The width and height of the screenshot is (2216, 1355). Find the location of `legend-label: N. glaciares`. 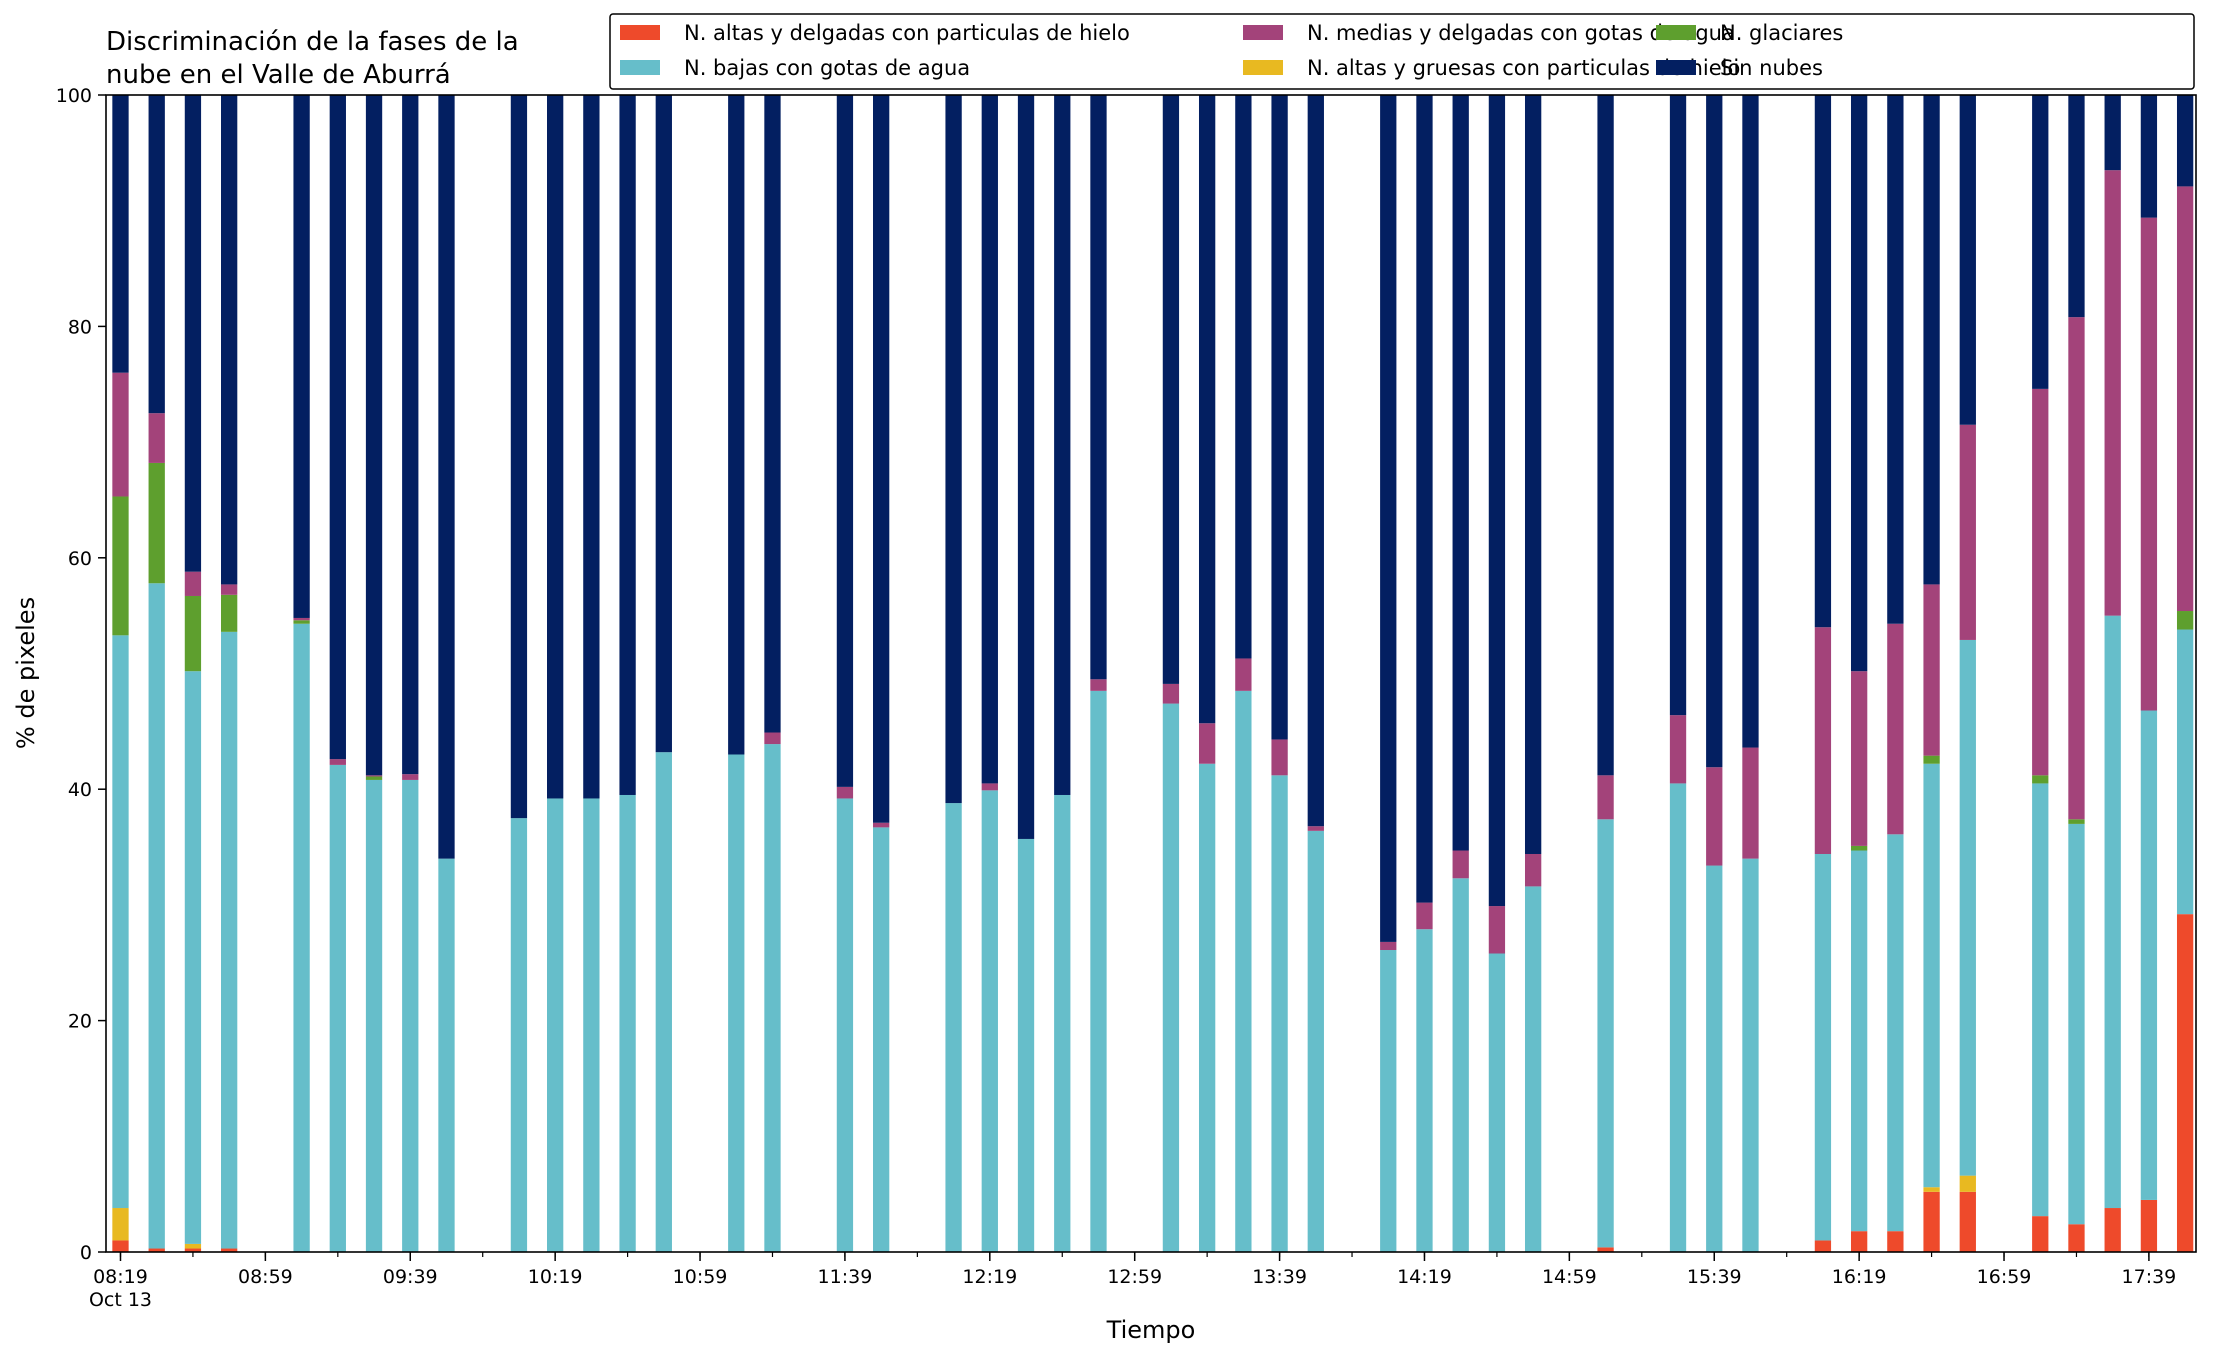

legend-label: N. glaciares is located at coordinates (1781, 33).